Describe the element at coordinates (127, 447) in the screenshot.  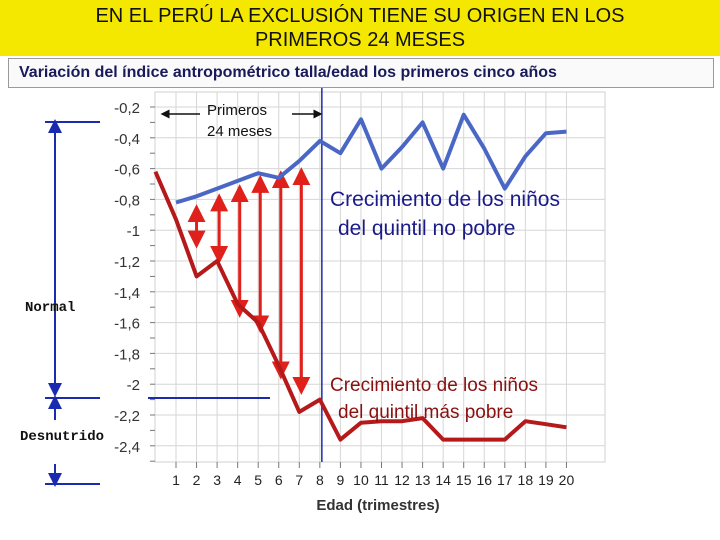
I see `y-tick-label: -2,4` at that location.